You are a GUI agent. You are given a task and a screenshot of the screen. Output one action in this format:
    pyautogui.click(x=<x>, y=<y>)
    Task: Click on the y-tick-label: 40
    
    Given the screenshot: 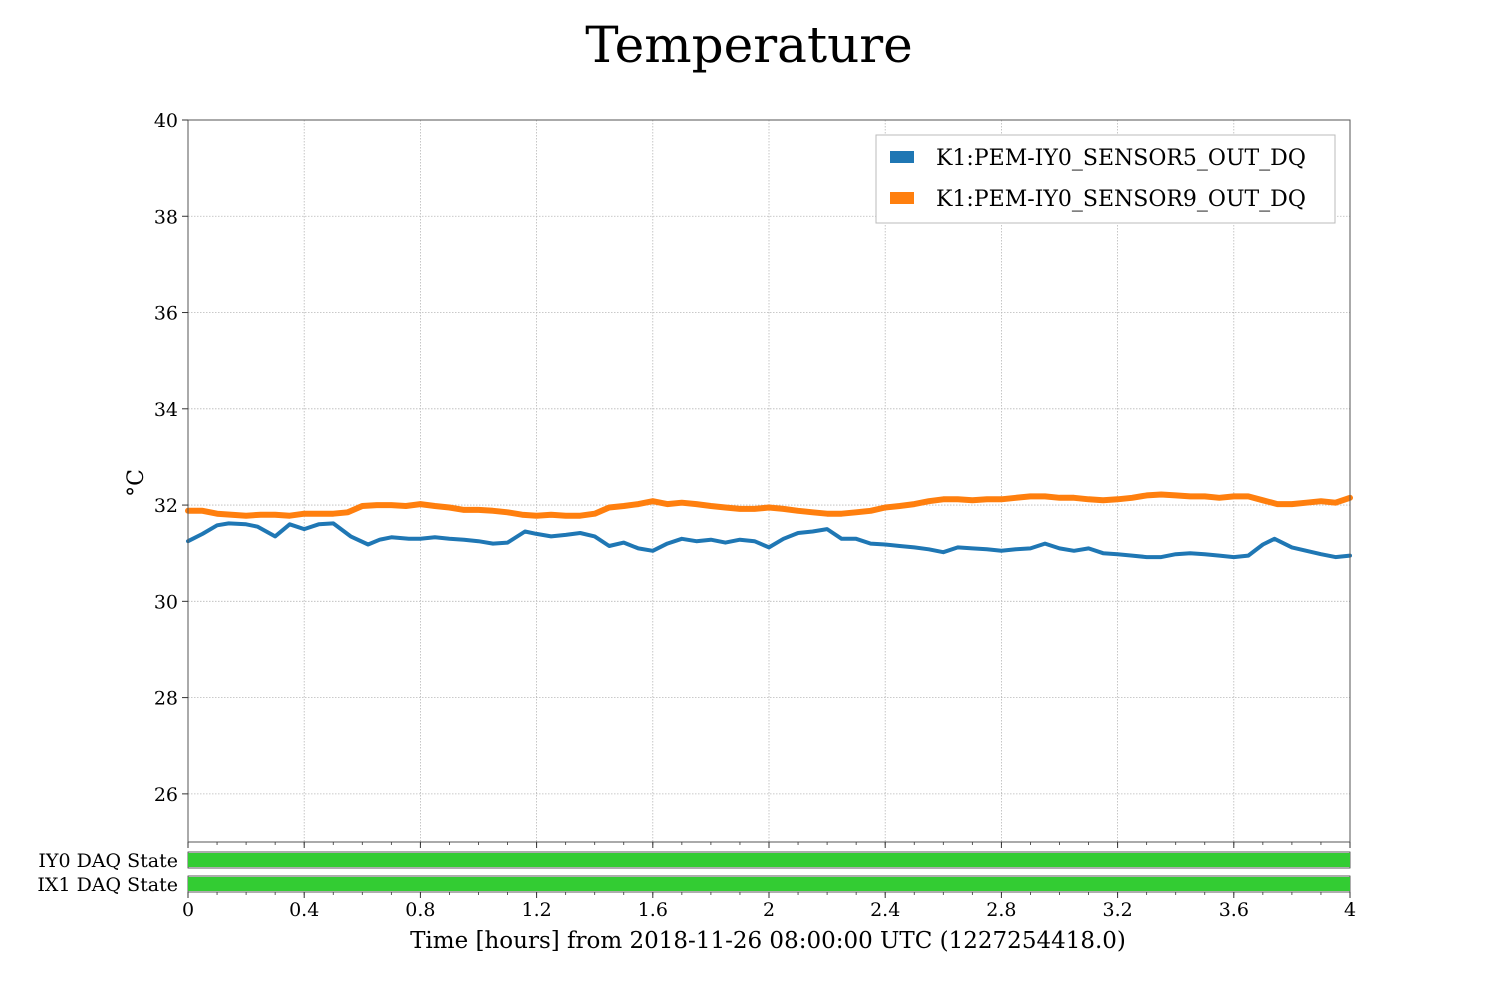 What is the action you would take?
    pyautogui.click(x=166, y=121)
    